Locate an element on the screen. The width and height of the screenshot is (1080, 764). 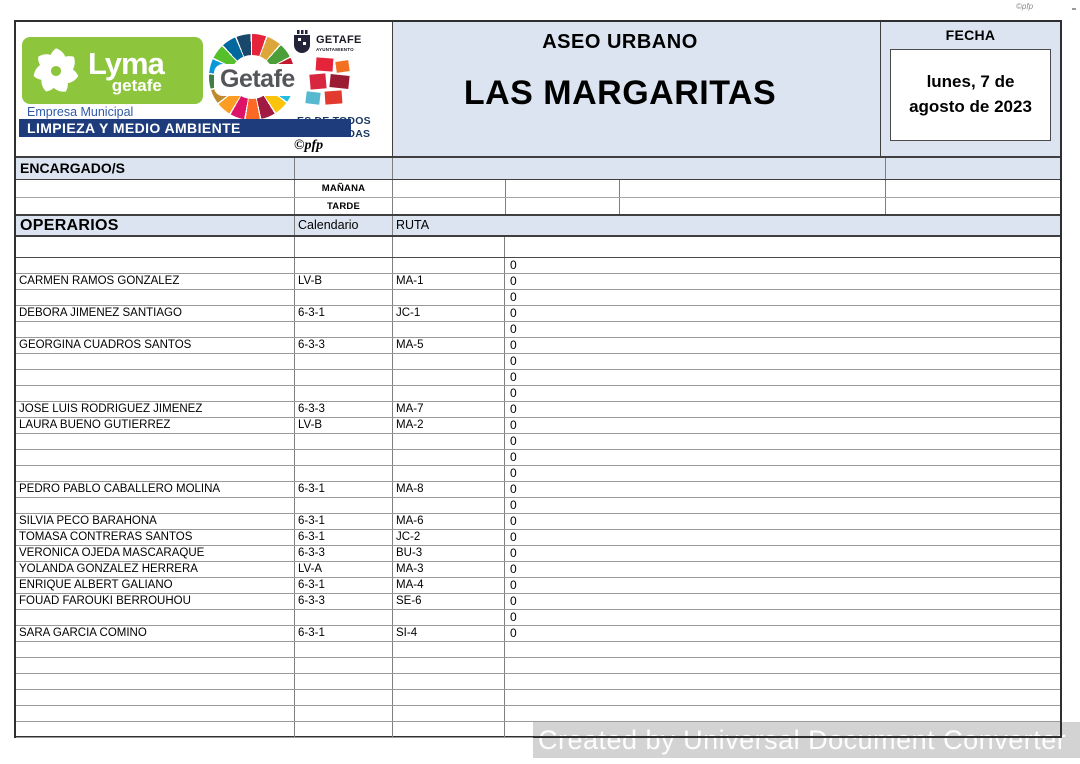
lyma-logo: Lyma getafe is located at coordinates (112, 70).